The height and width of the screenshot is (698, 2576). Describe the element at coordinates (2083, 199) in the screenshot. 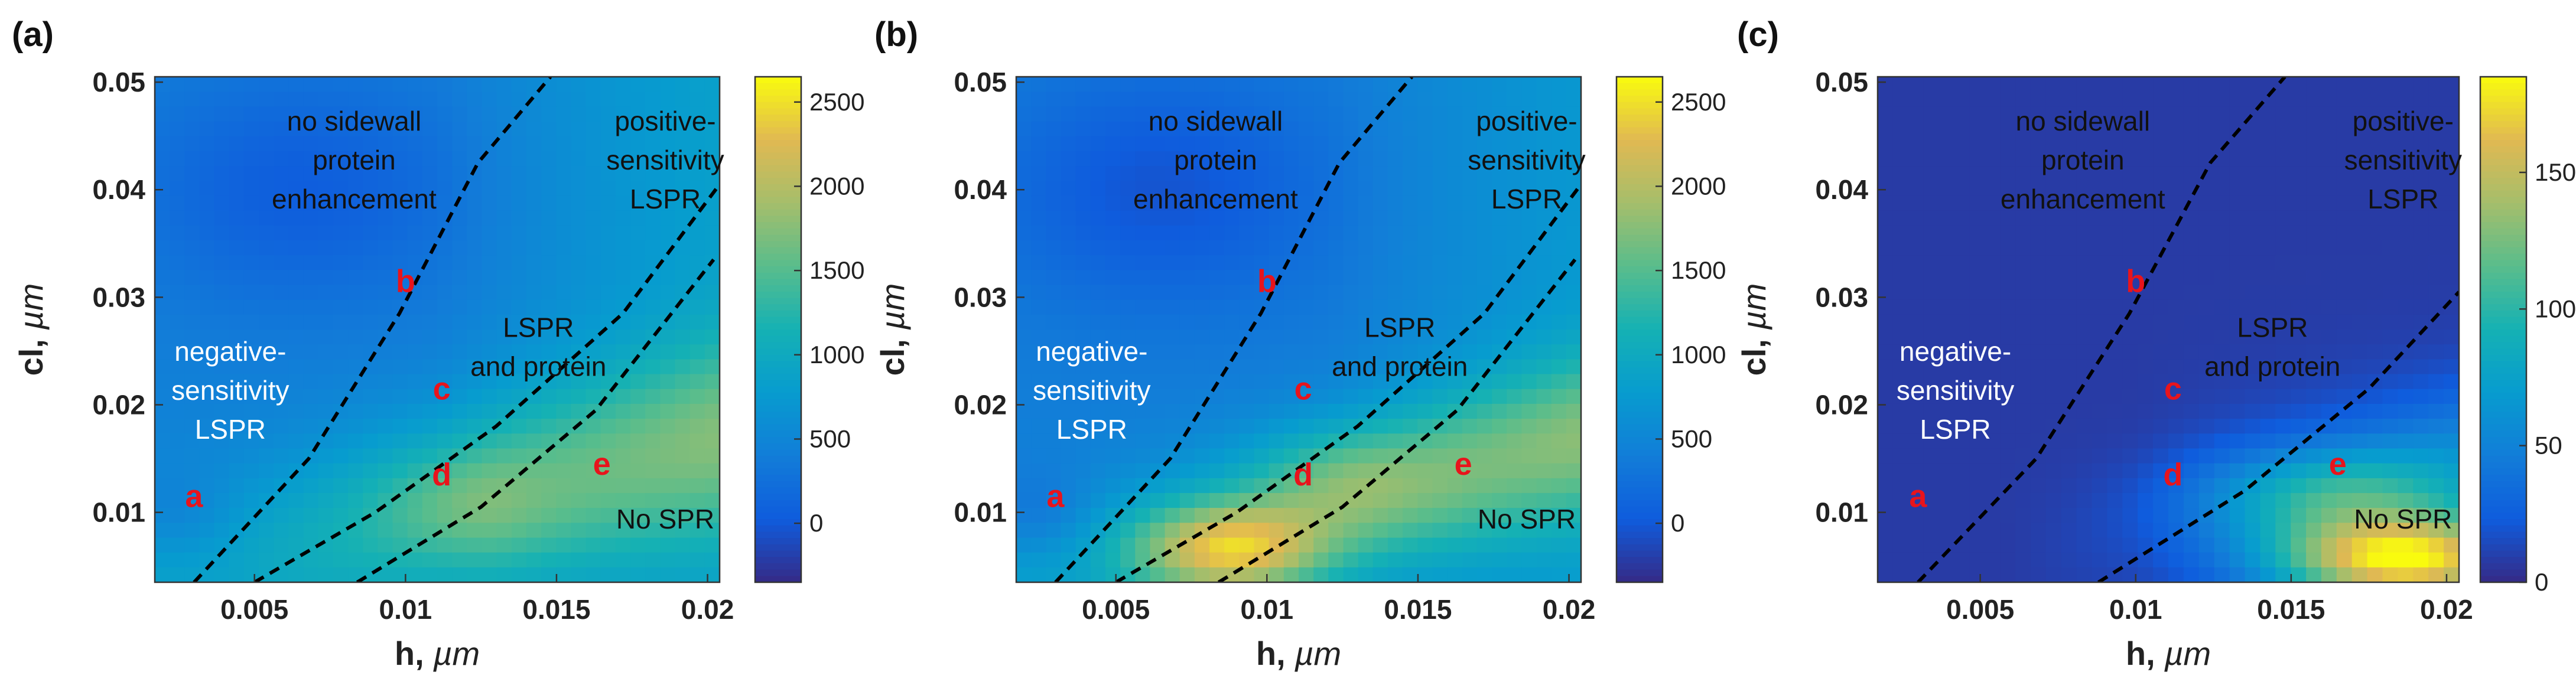

I see `region-label: enhancement` at that location.